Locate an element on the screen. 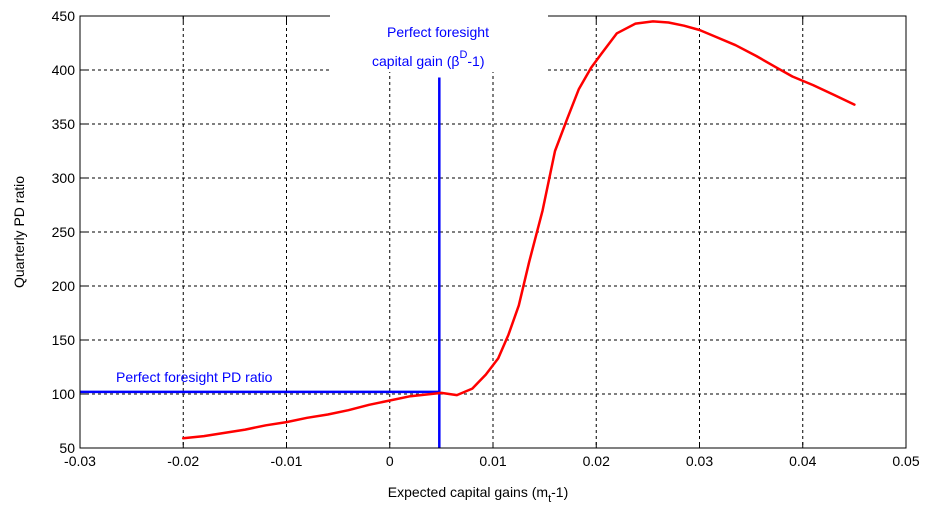  y-tick-label: 300 is located at coordinates (64, 178).